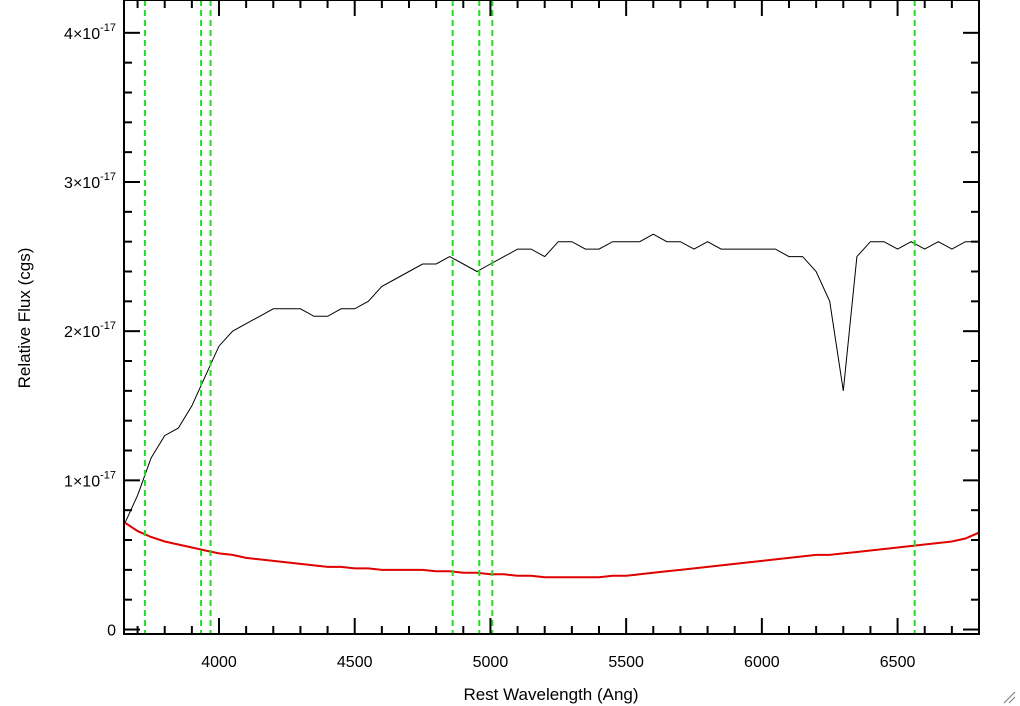 Image resolution: width=1020 pixels, height=706 pixels. What do you see at coordinates (111, 631) in the screenshot?
I see `y-tick-label: 0` at bounding box center [111, 631].